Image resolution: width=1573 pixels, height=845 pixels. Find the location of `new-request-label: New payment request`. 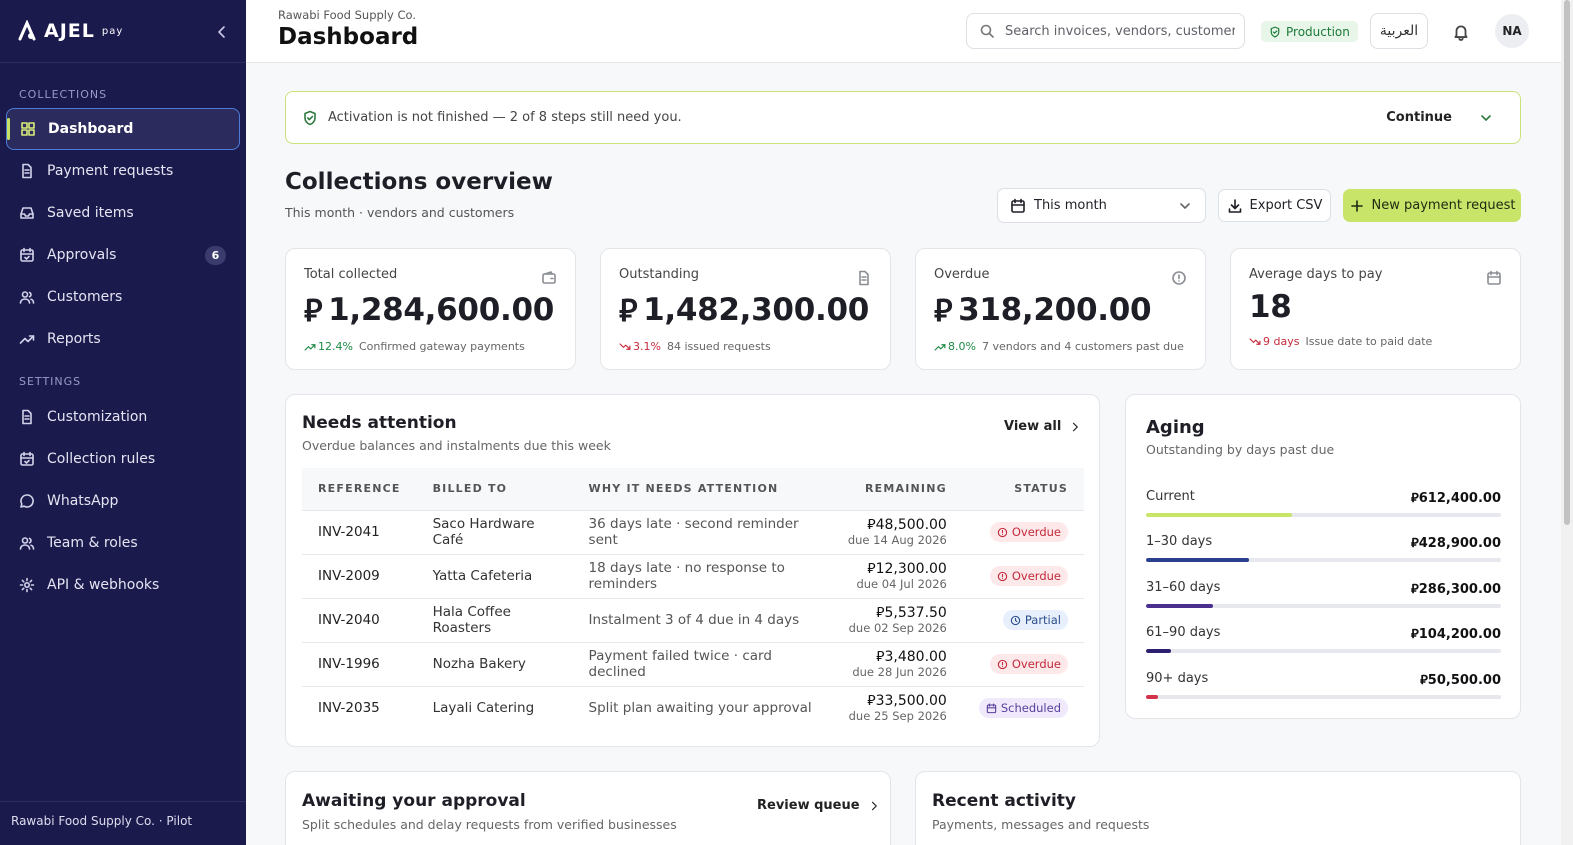

new-request-label: New payment request is located at coordinates (1443, 205).